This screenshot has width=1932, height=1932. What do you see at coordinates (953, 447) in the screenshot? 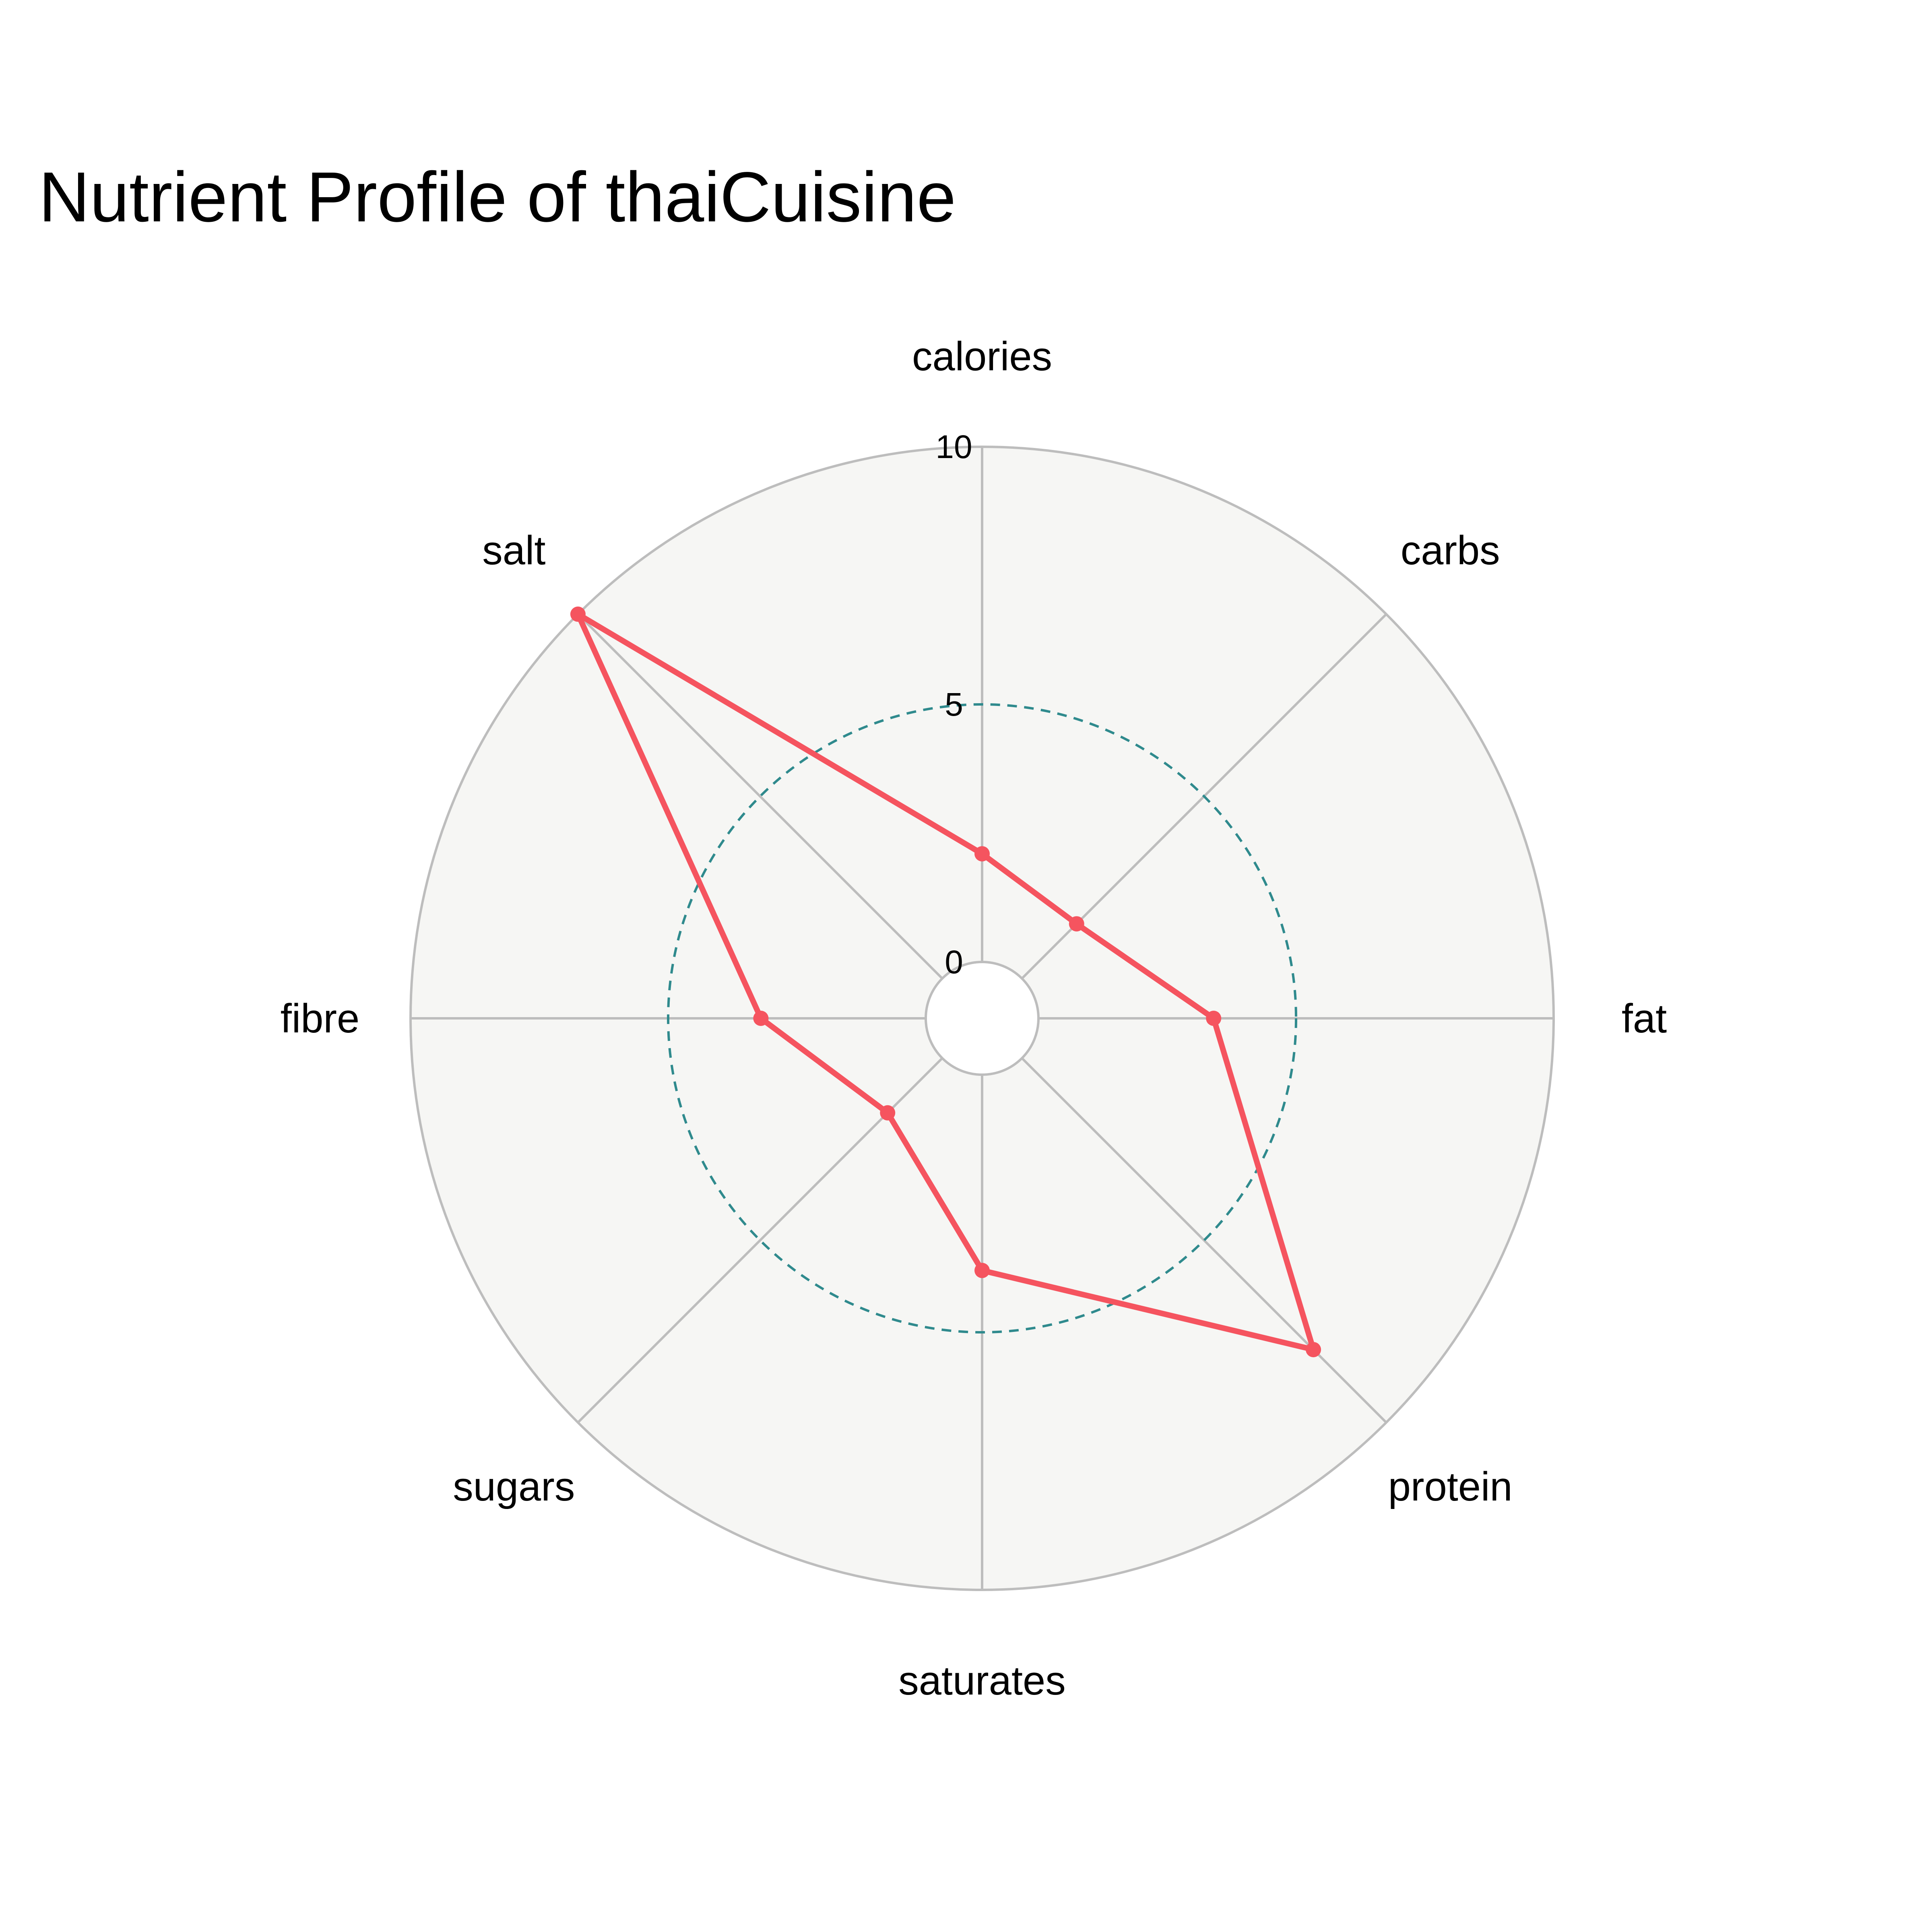
I see `radial-tick-label-10: 10` at bounding box center [953, 447].